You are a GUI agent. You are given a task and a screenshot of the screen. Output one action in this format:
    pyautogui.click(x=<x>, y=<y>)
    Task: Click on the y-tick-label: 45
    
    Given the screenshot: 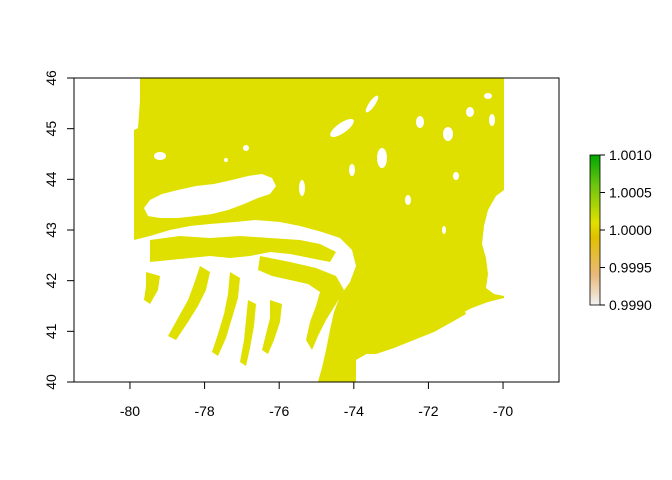 What is the action you would take?
    pyautogui.click(x=51, y=129)
    